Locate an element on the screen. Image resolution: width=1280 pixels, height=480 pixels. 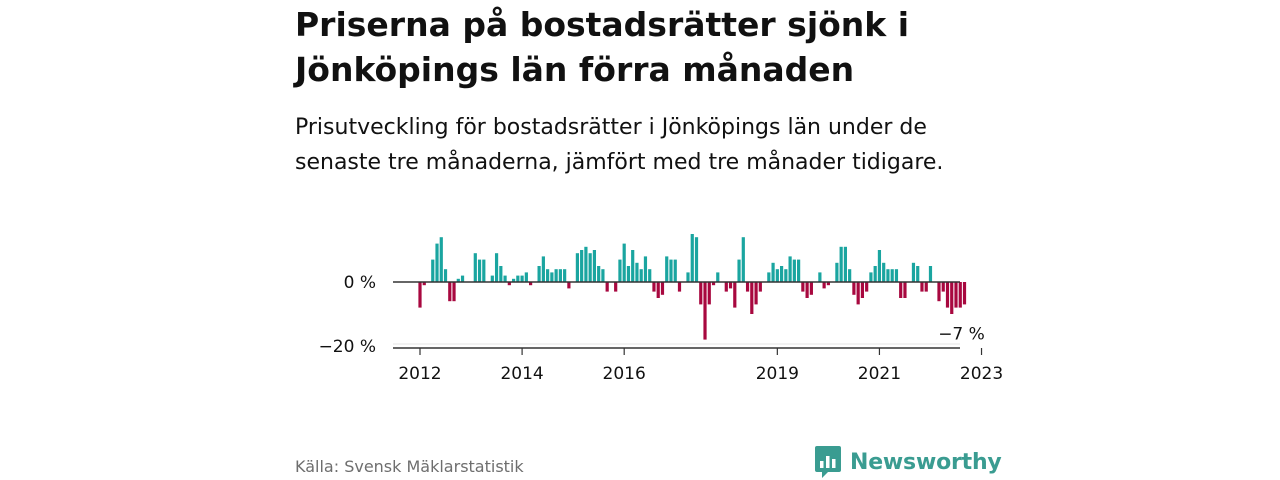
x-tick-label: 2023 is located at coordinates (981, 374).